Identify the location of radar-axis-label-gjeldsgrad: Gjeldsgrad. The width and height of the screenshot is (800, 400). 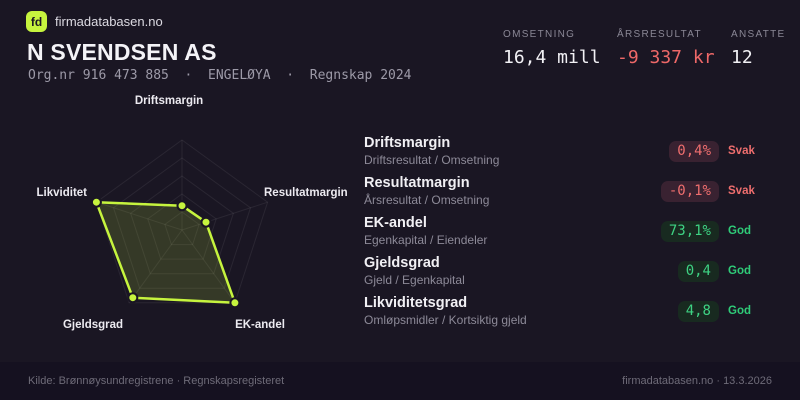
(93, 325).